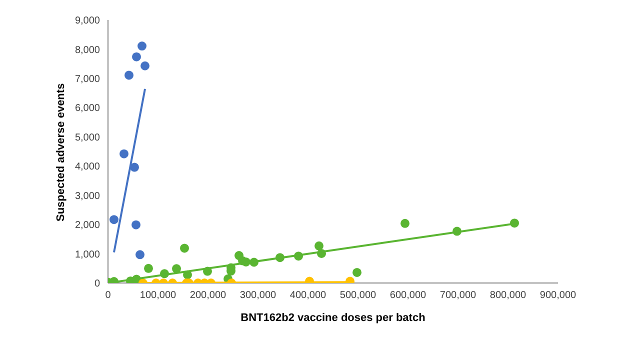 The height and width of the screenshot is (339, 638). What do you see at coordinates (158, 296) in the screenshot?
I see `x-tick-label: 100,000` at bounding box center [158, 296].